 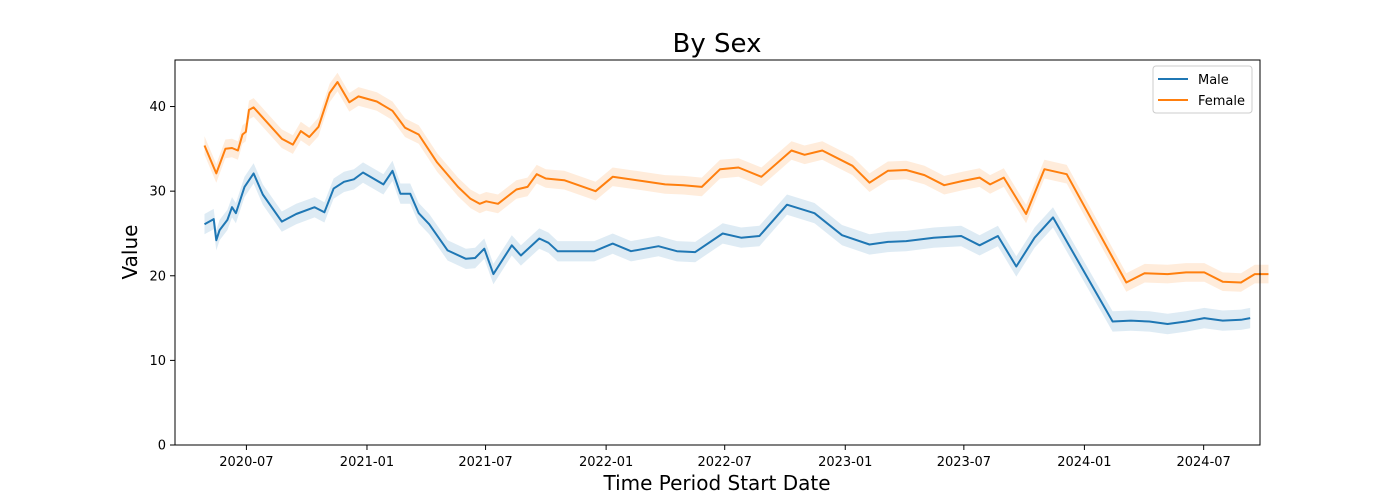 I want to click on legend-box, so click(x=1202, y=89).